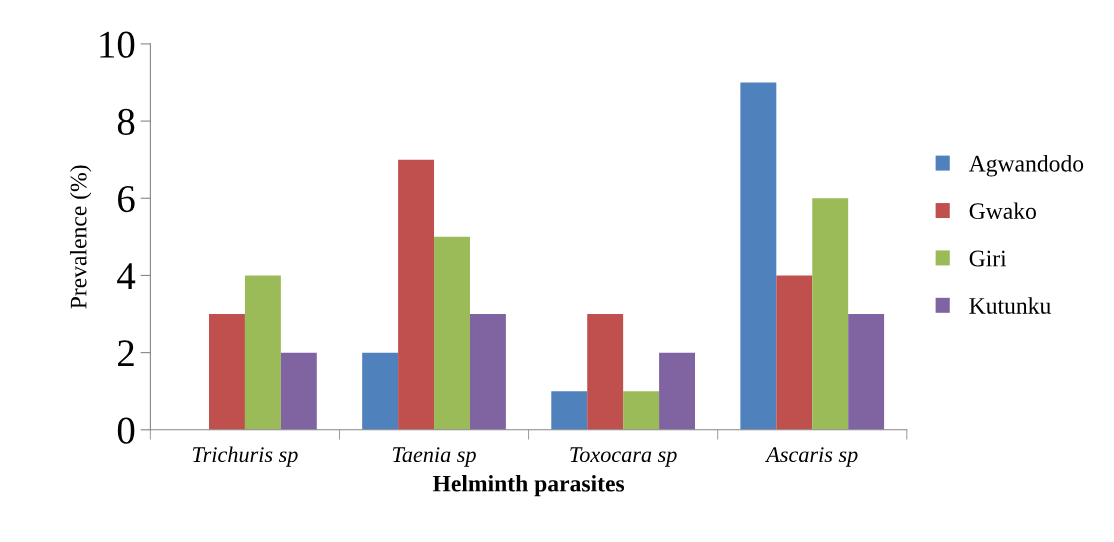  Describe the element at coordinates (126, 121) in the screenshot. I see `y-tick-label: 8` at that location.